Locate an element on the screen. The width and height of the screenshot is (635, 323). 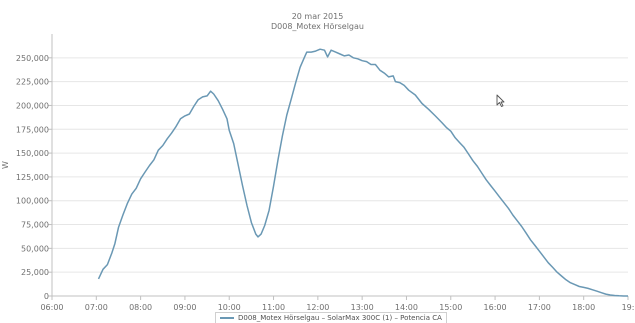
y-tick-label: 150,000 is located at coordinates (32, 153).